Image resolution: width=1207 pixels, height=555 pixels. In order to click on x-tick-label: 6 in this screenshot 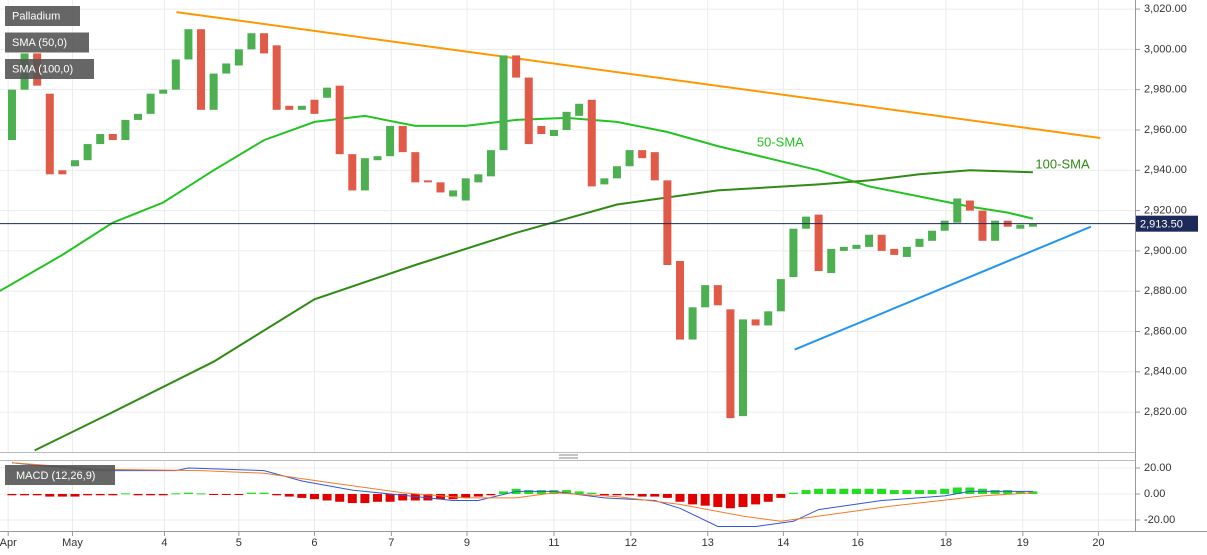, I will do `click(314, 543)`.